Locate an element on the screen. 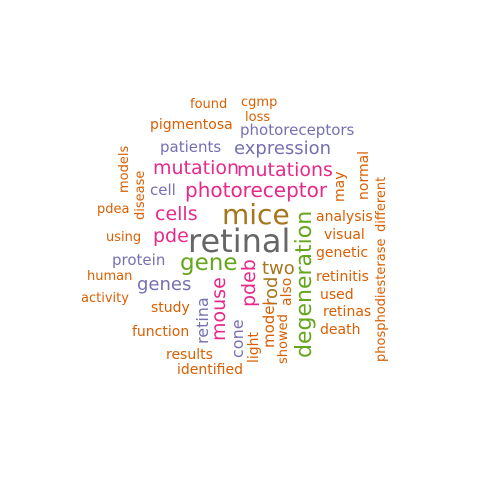  word-patients: patients is located at coordinates (191, 147).